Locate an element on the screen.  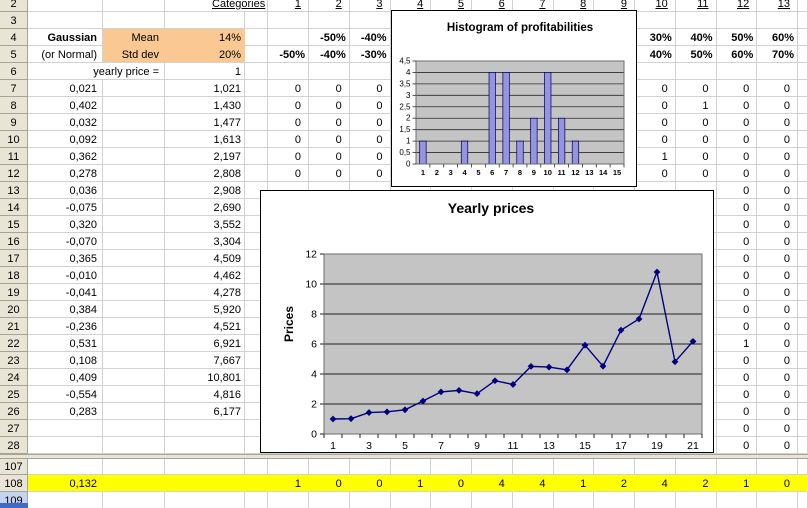
cell-12-23: 0 is located at coordinates (737, 360).